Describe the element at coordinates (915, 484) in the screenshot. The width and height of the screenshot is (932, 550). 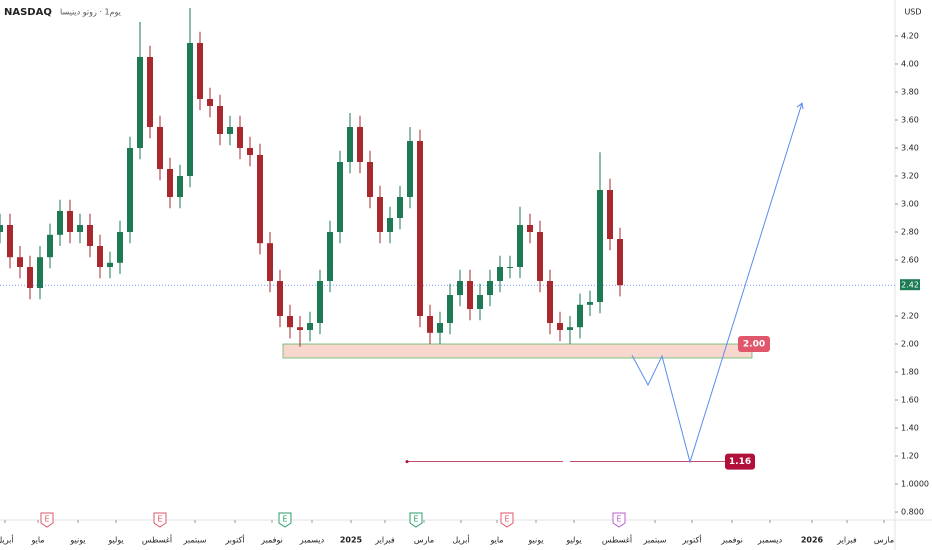
I see `y-tick-label: 1.0000` at that location.